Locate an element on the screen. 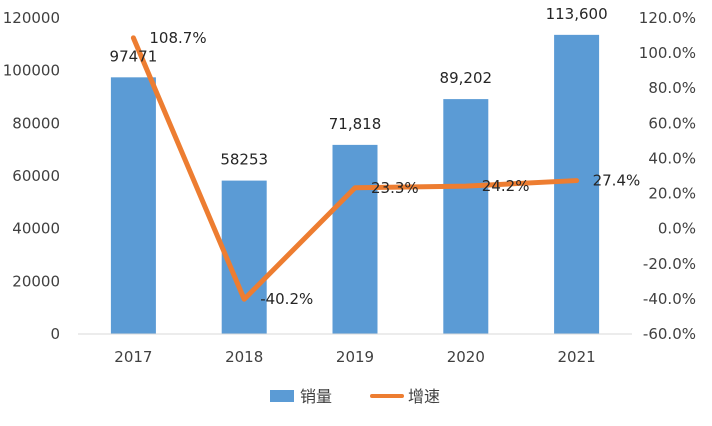 Image resolution: width=712 pixels, height=426 pixels. right-tick-label: -60.0% is located at coordinates (669, 334).